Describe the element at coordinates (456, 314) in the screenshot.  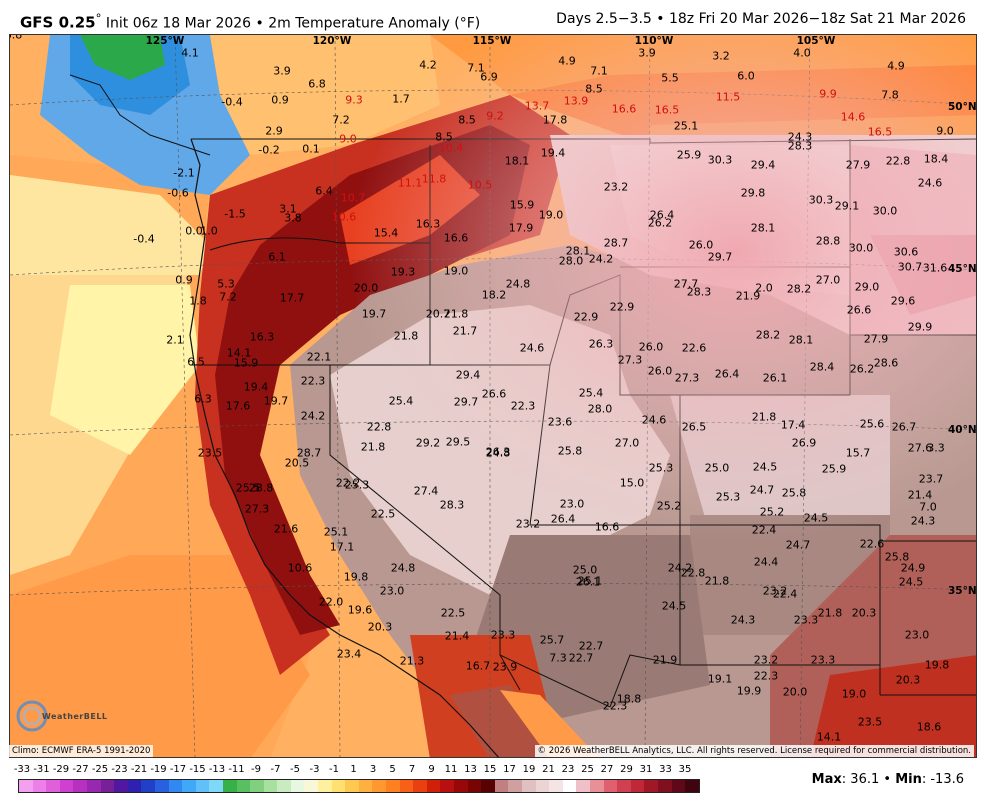
I see `station-value: 21.8` at that location.